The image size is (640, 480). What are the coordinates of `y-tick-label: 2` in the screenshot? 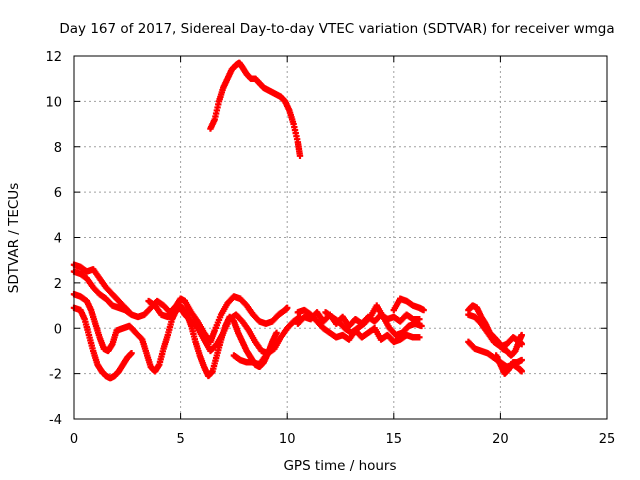 It's located at (58, 284).